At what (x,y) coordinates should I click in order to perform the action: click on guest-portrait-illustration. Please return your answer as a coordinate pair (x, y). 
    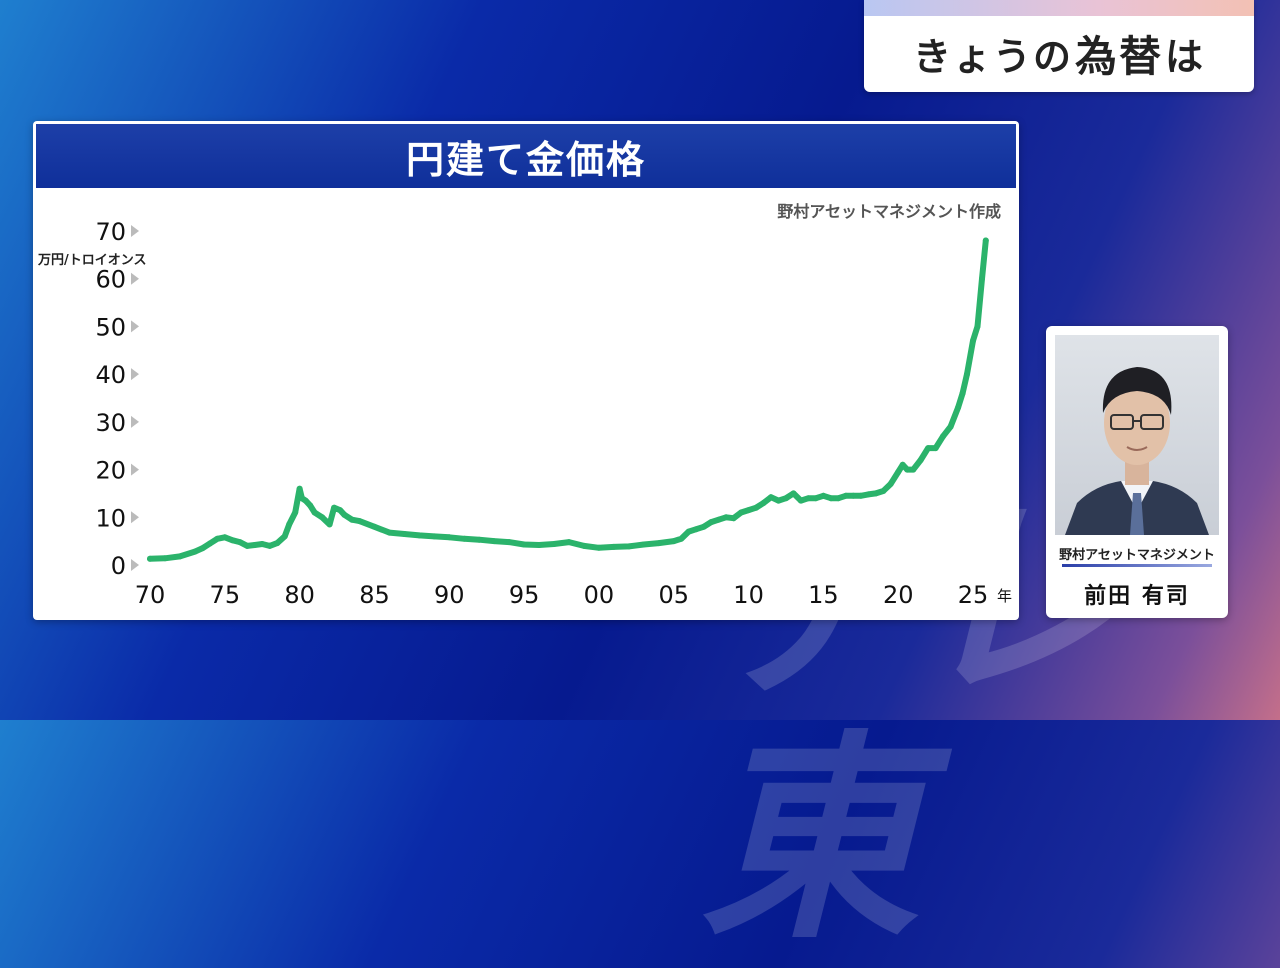
    Looking at the image, I should click on (1137, 451).